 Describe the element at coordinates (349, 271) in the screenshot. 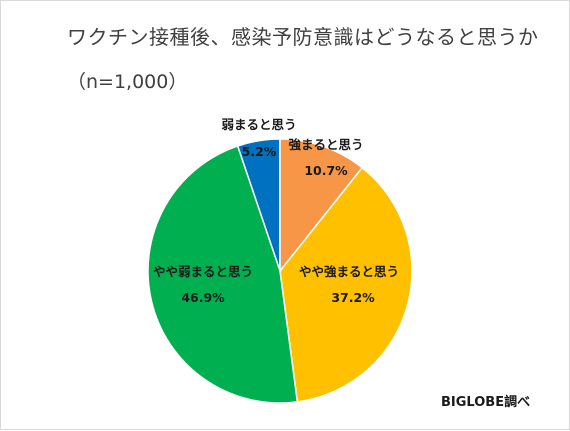

I see `slice-category-label: やや強まると思う` at that location.